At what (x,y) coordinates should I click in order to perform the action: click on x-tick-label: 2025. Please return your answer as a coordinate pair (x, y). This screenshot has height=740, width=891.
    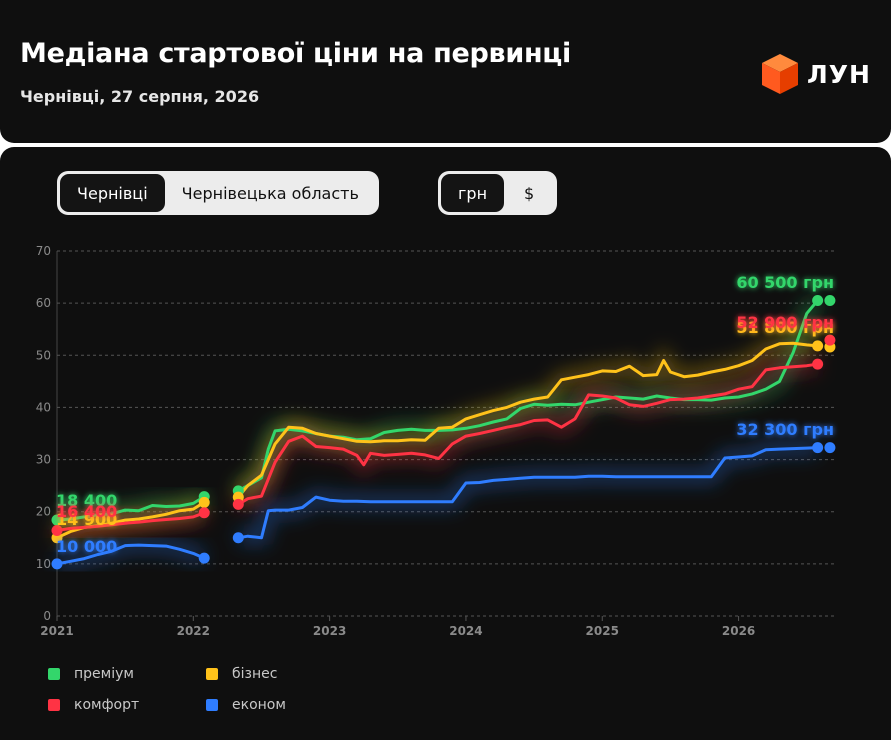
    Looking at the image, I should click on (602, 631).